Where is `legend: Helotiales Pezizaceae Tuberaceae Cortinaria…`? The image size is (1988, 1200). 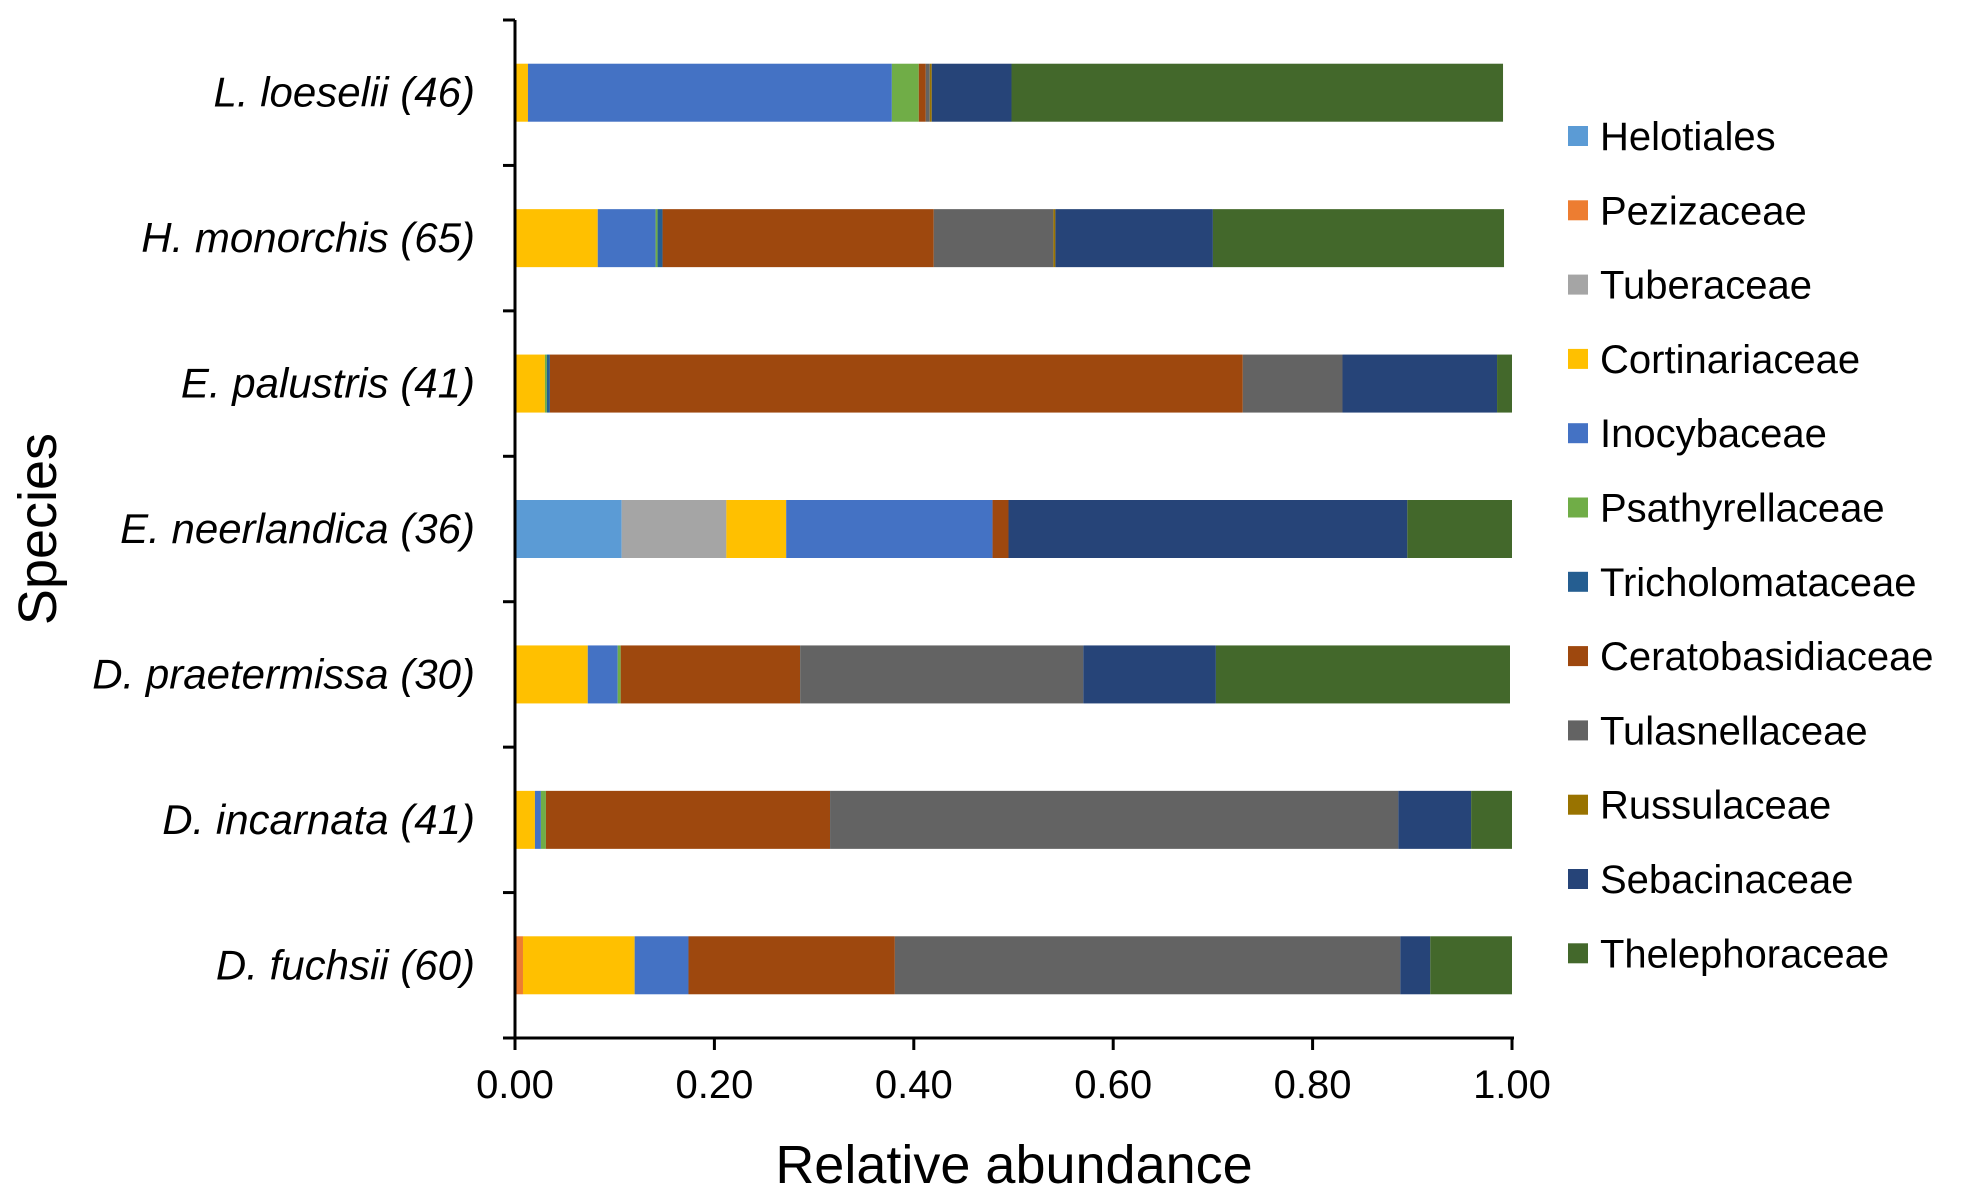 legend: Helotiales Pezizaceae Tuberaceae Cortinaria… is located at coordinates (1751, 545).